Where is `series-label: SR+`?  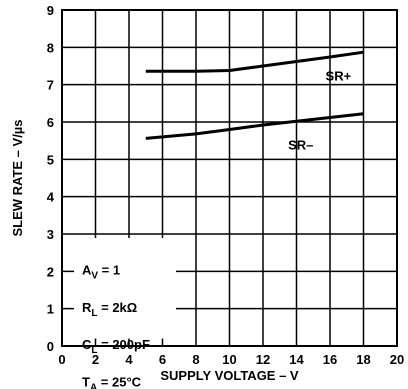 series-label: SR+ is located at coordinates (339, 75).